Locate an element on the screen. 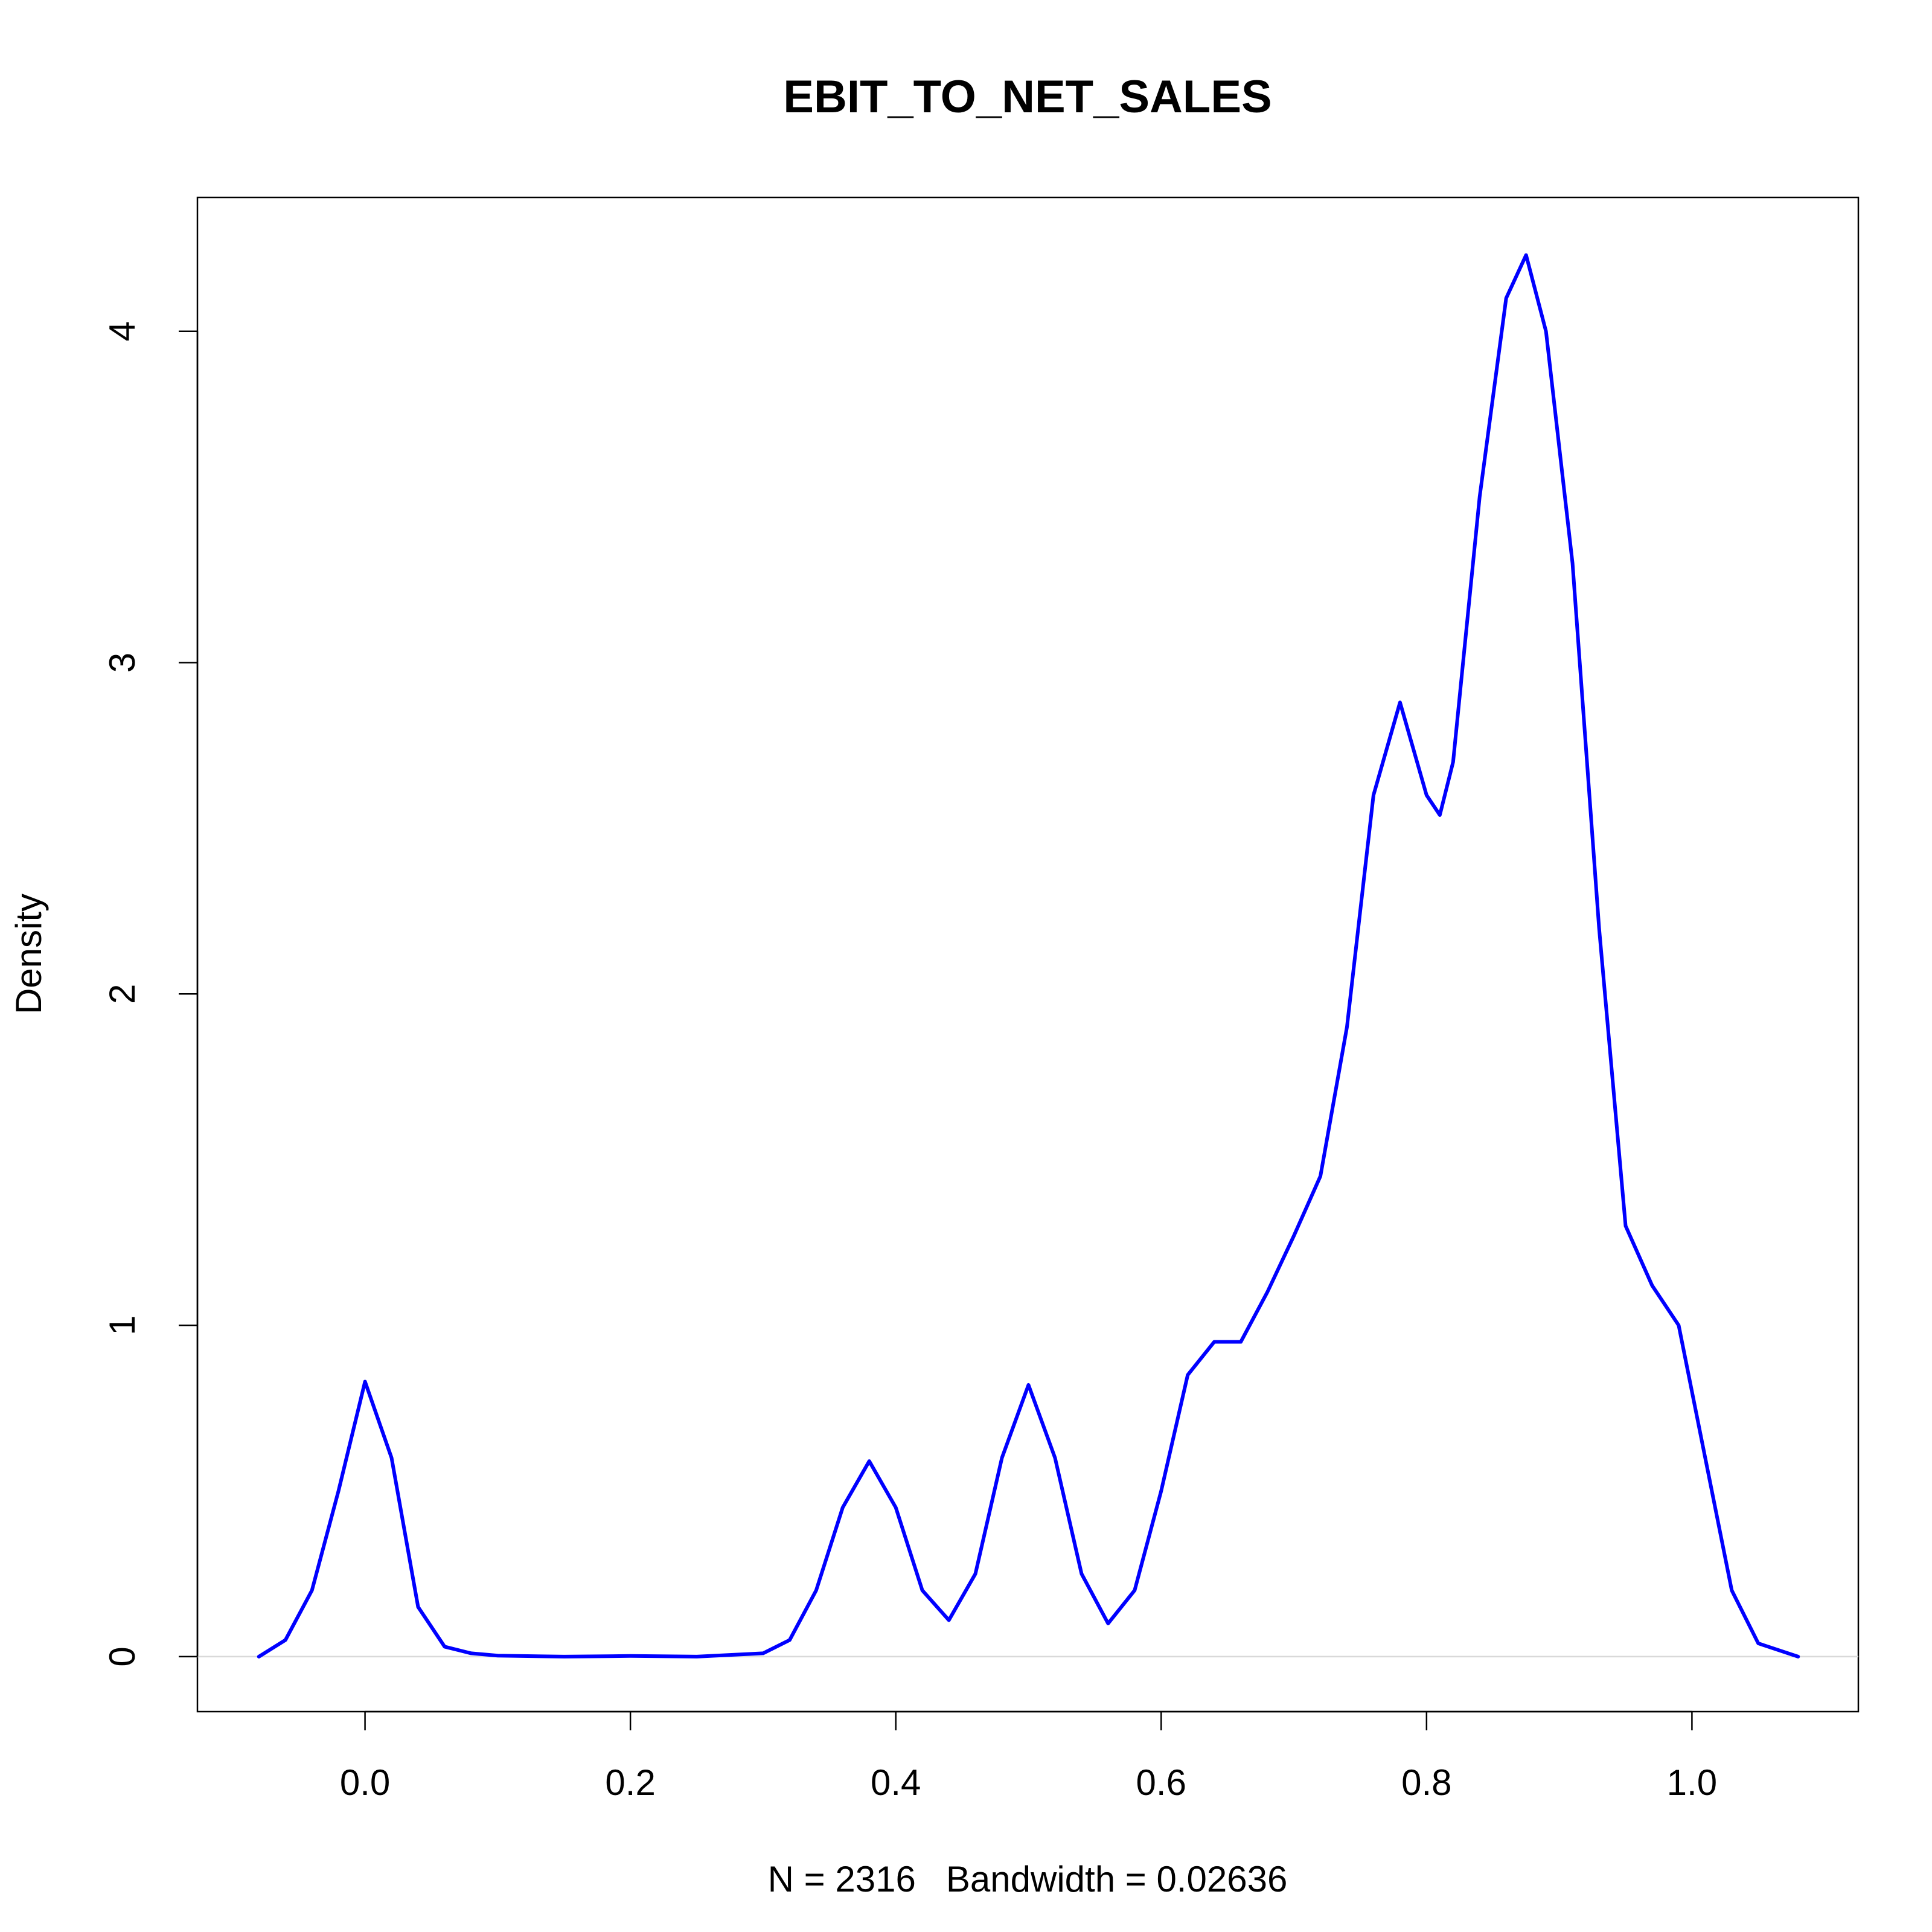 The width and height of the screenshot is (1932, 1932). x-axis-label: N = 2316 Bandwidth = 0.02636 is located at coordinates (1028, 1879).